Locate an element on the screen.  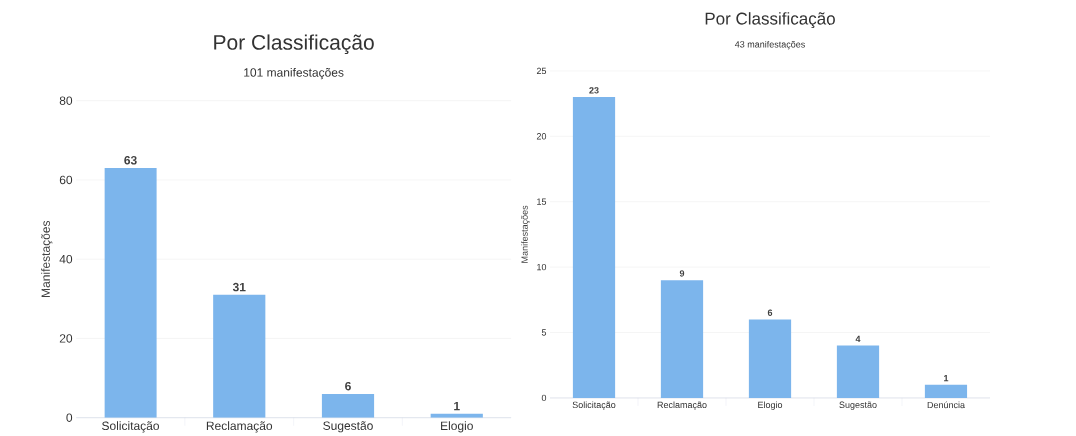
chart-subtitle: 43 manifestações is located at coordinates (769, 45).